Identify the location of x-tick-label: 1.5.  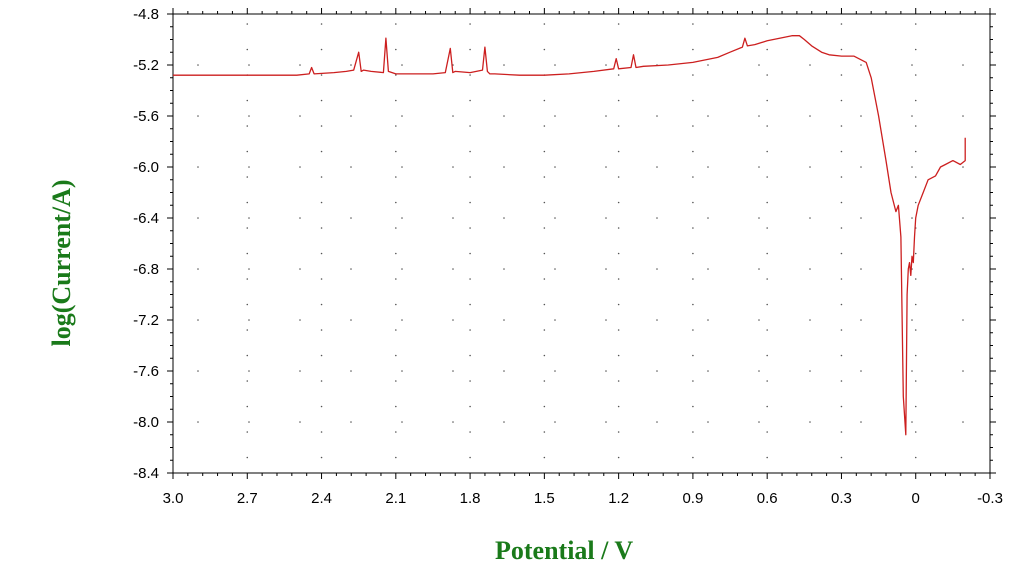
(544, 498).